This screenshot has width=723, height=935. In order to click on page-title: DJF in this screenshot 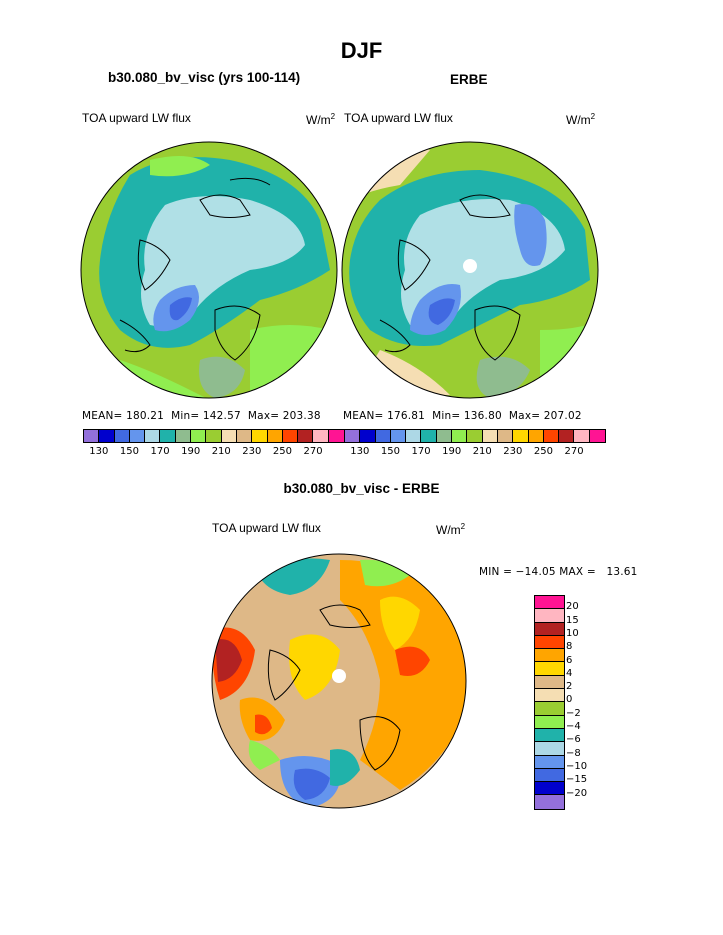, I will do `click(361, 50)`.